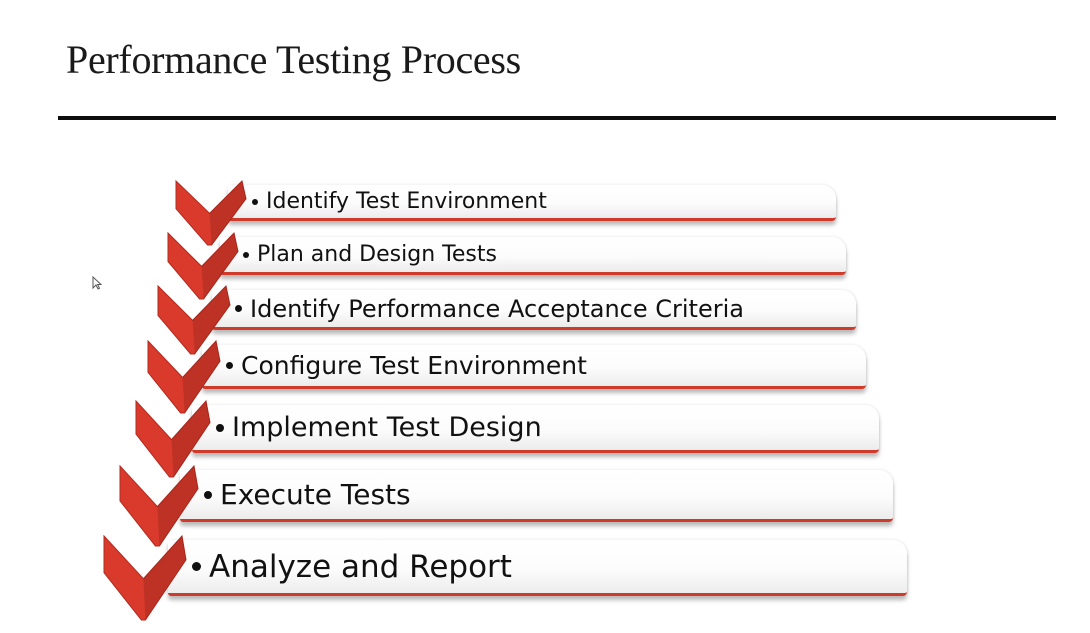  I want to click on process-step: Analyze and Report, so click(505, 577).